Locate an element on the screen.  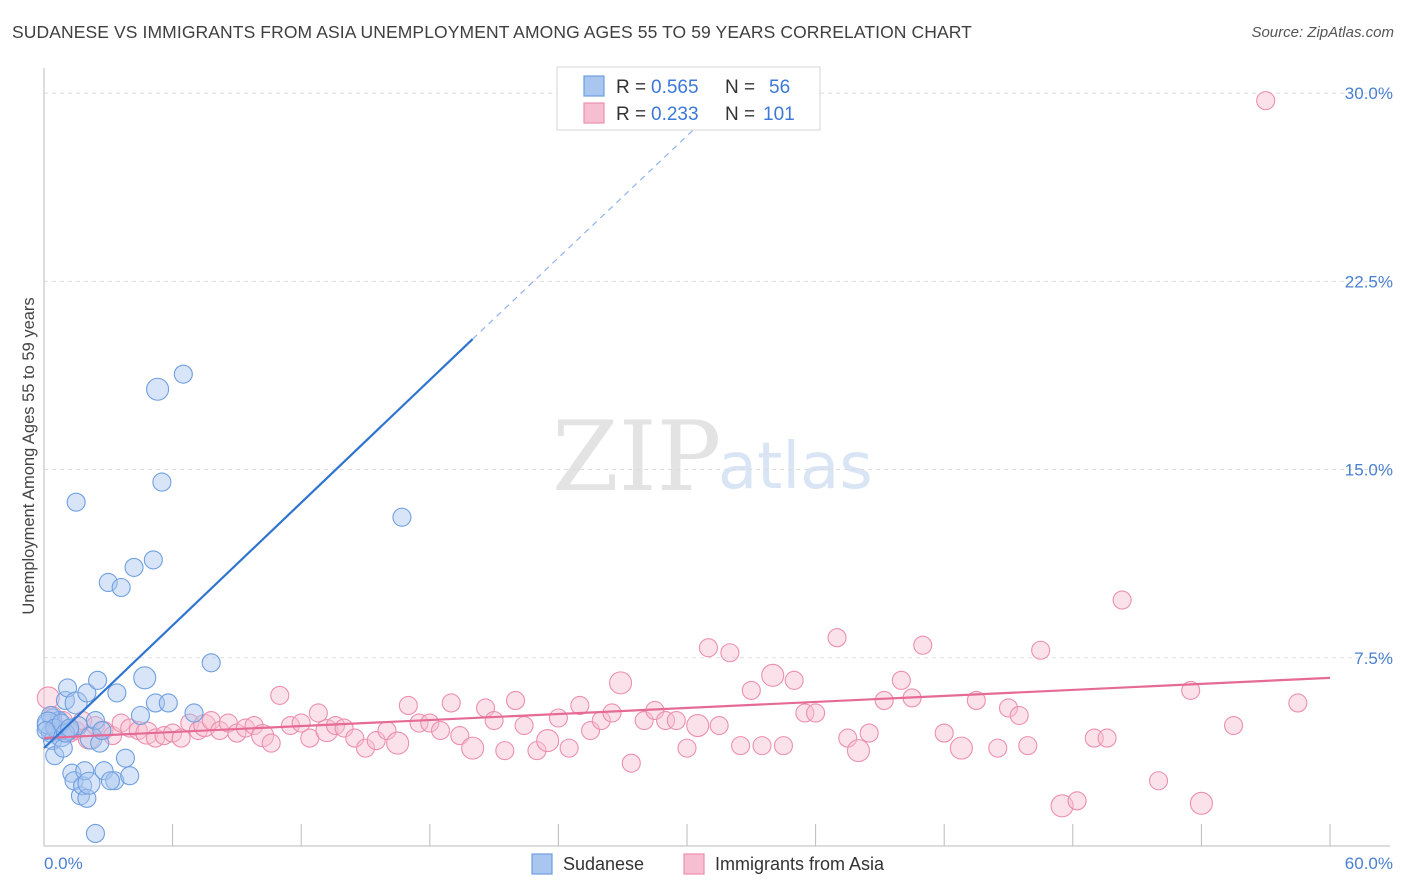
watermark-atlas: atlas is located at coordinates (795, 467).